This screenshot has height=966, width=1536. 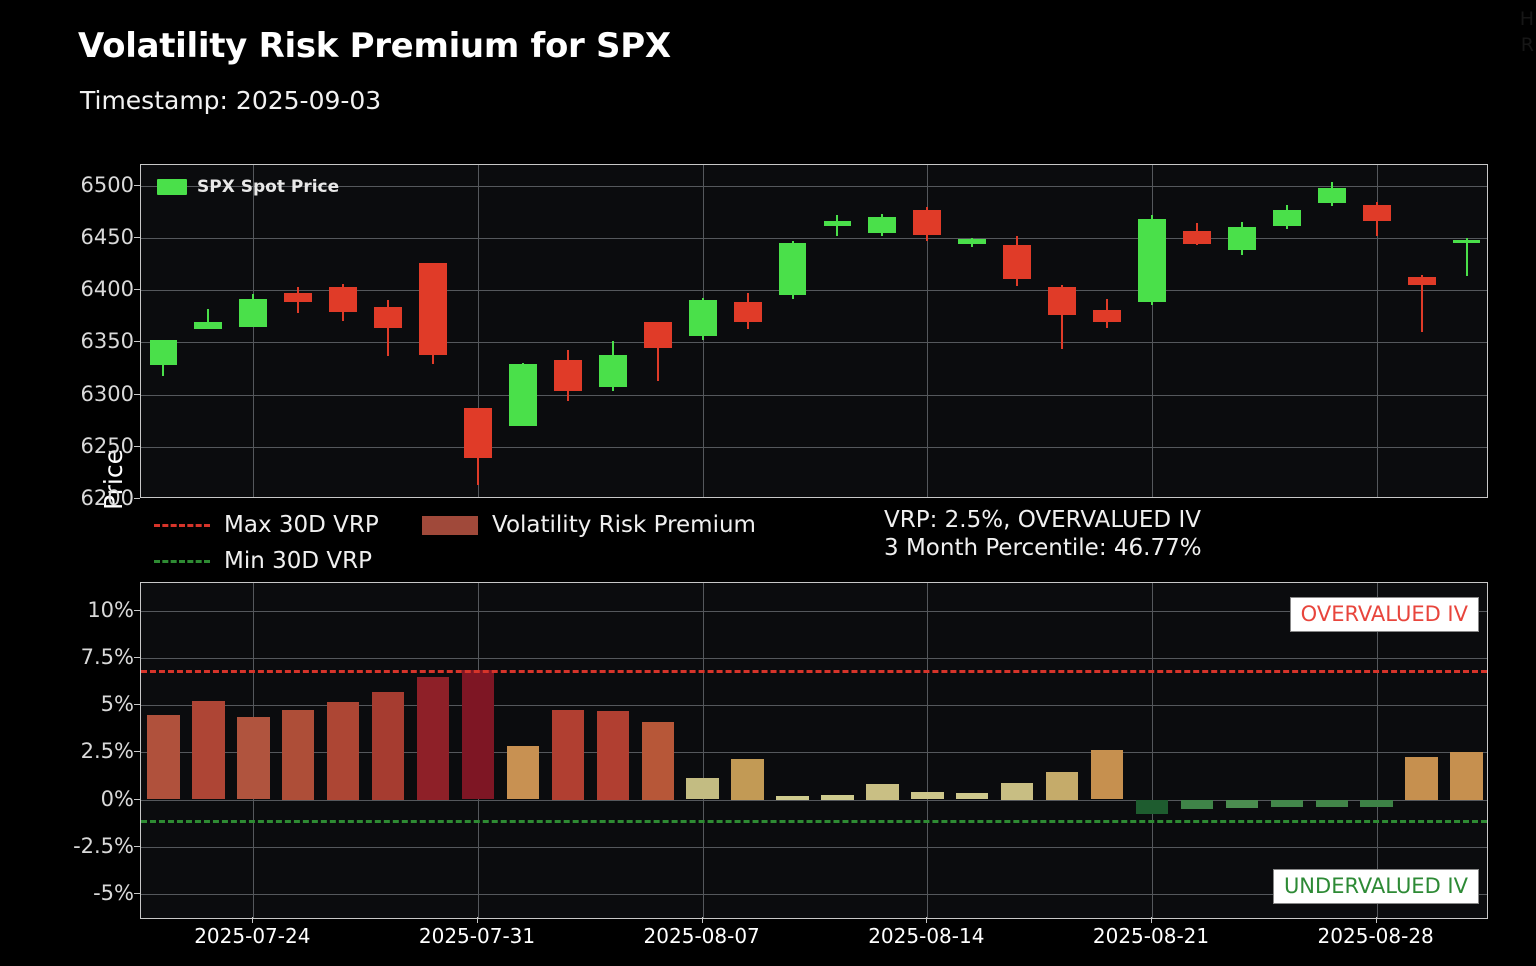 I want to click on price-y-tick-label: 6250, so click(x=107, y=445).